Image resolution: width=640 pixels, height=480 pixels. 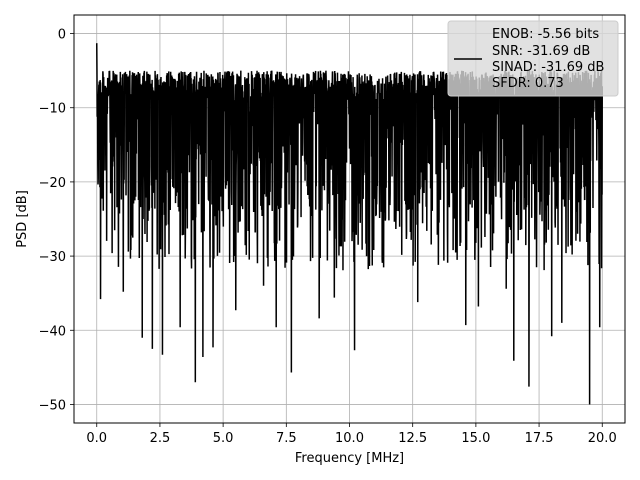 What do you see at coordinates (52, 109) in the screenshot?
I see `y-tick-label: −10` at bounding box center [52, 109].